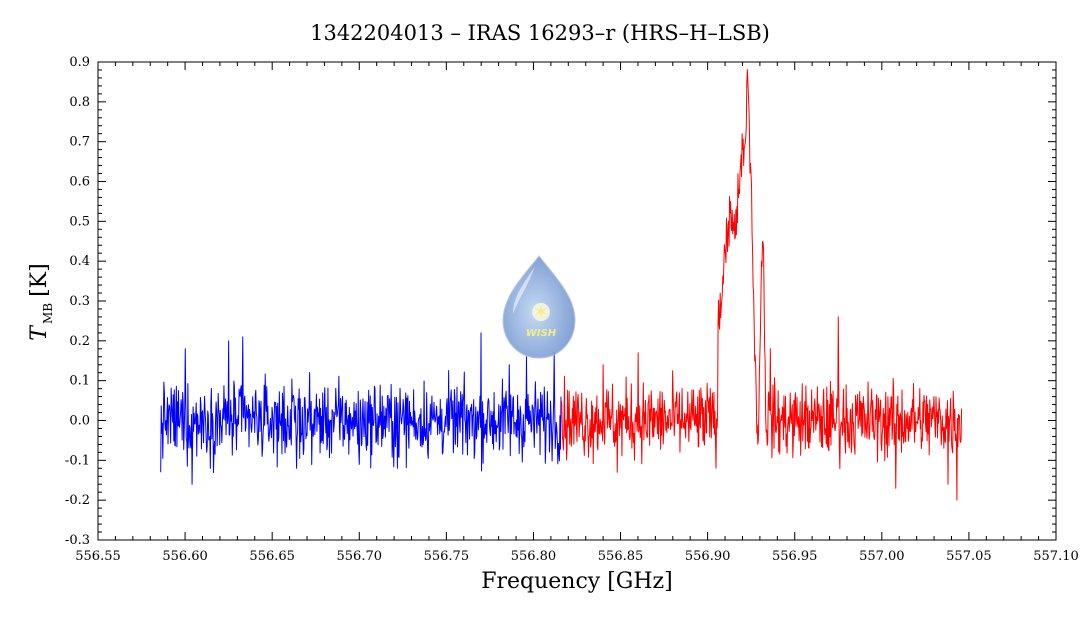 This screenshot has height=618, width=1080. What do you see at coordinates (79, 62) in the screenshot?
I see `y-tick-label: 0.9` at bounding box center [79, 62].